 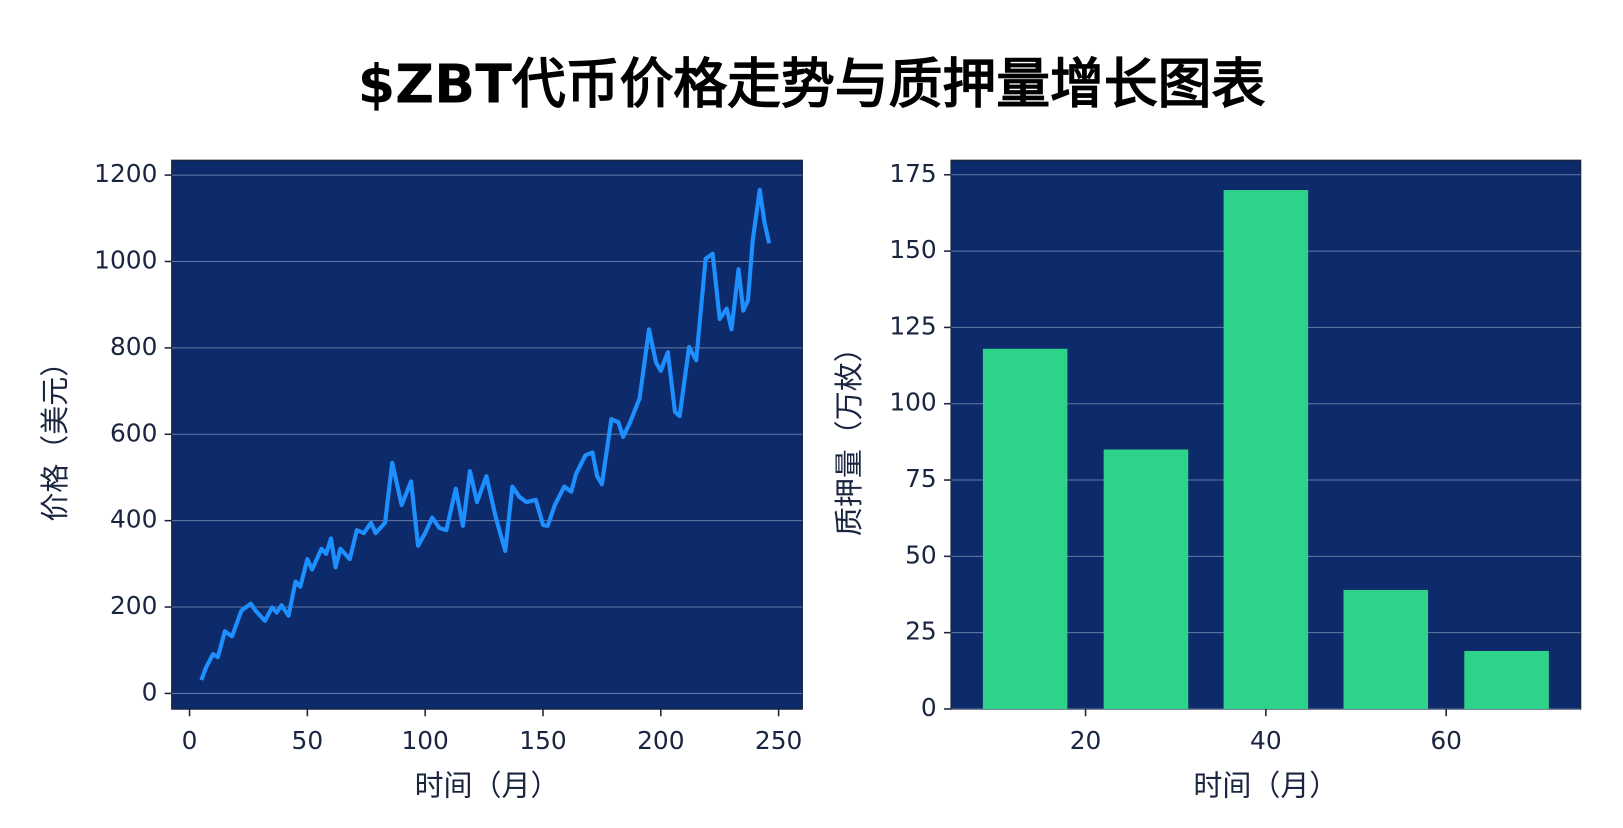 I want to click on y-tick-label: 50, so click(x=921, y=554).